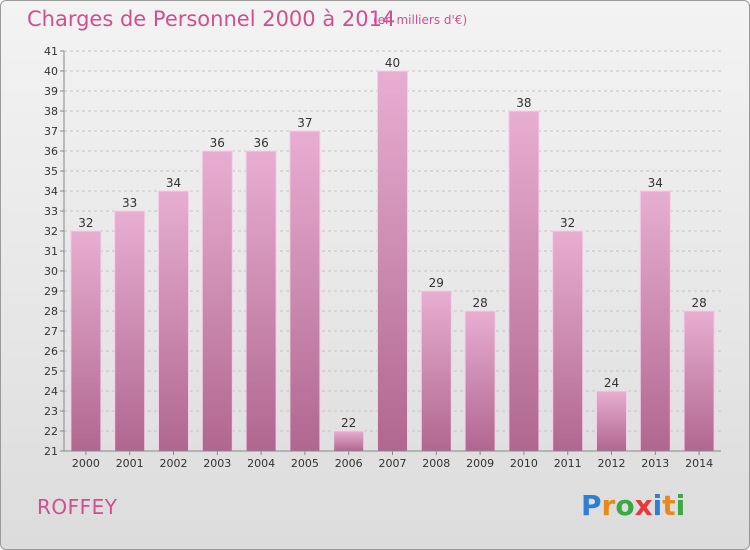 The width and height of the screenshot is (750, 550). Describe the element at coordinates (611, 383) in the screenshot. I see `value-label-2012: 24` at that location.